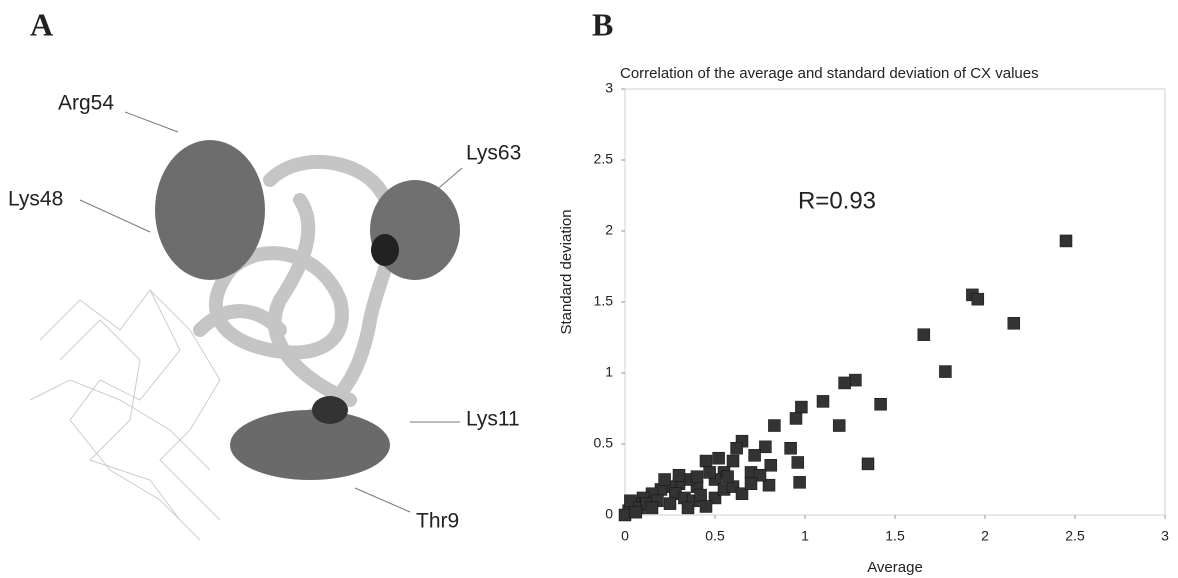 The height and width of the screenshot is (578, 1178). I want to click on x-tick-label: 2.5, so click(1075, 536).